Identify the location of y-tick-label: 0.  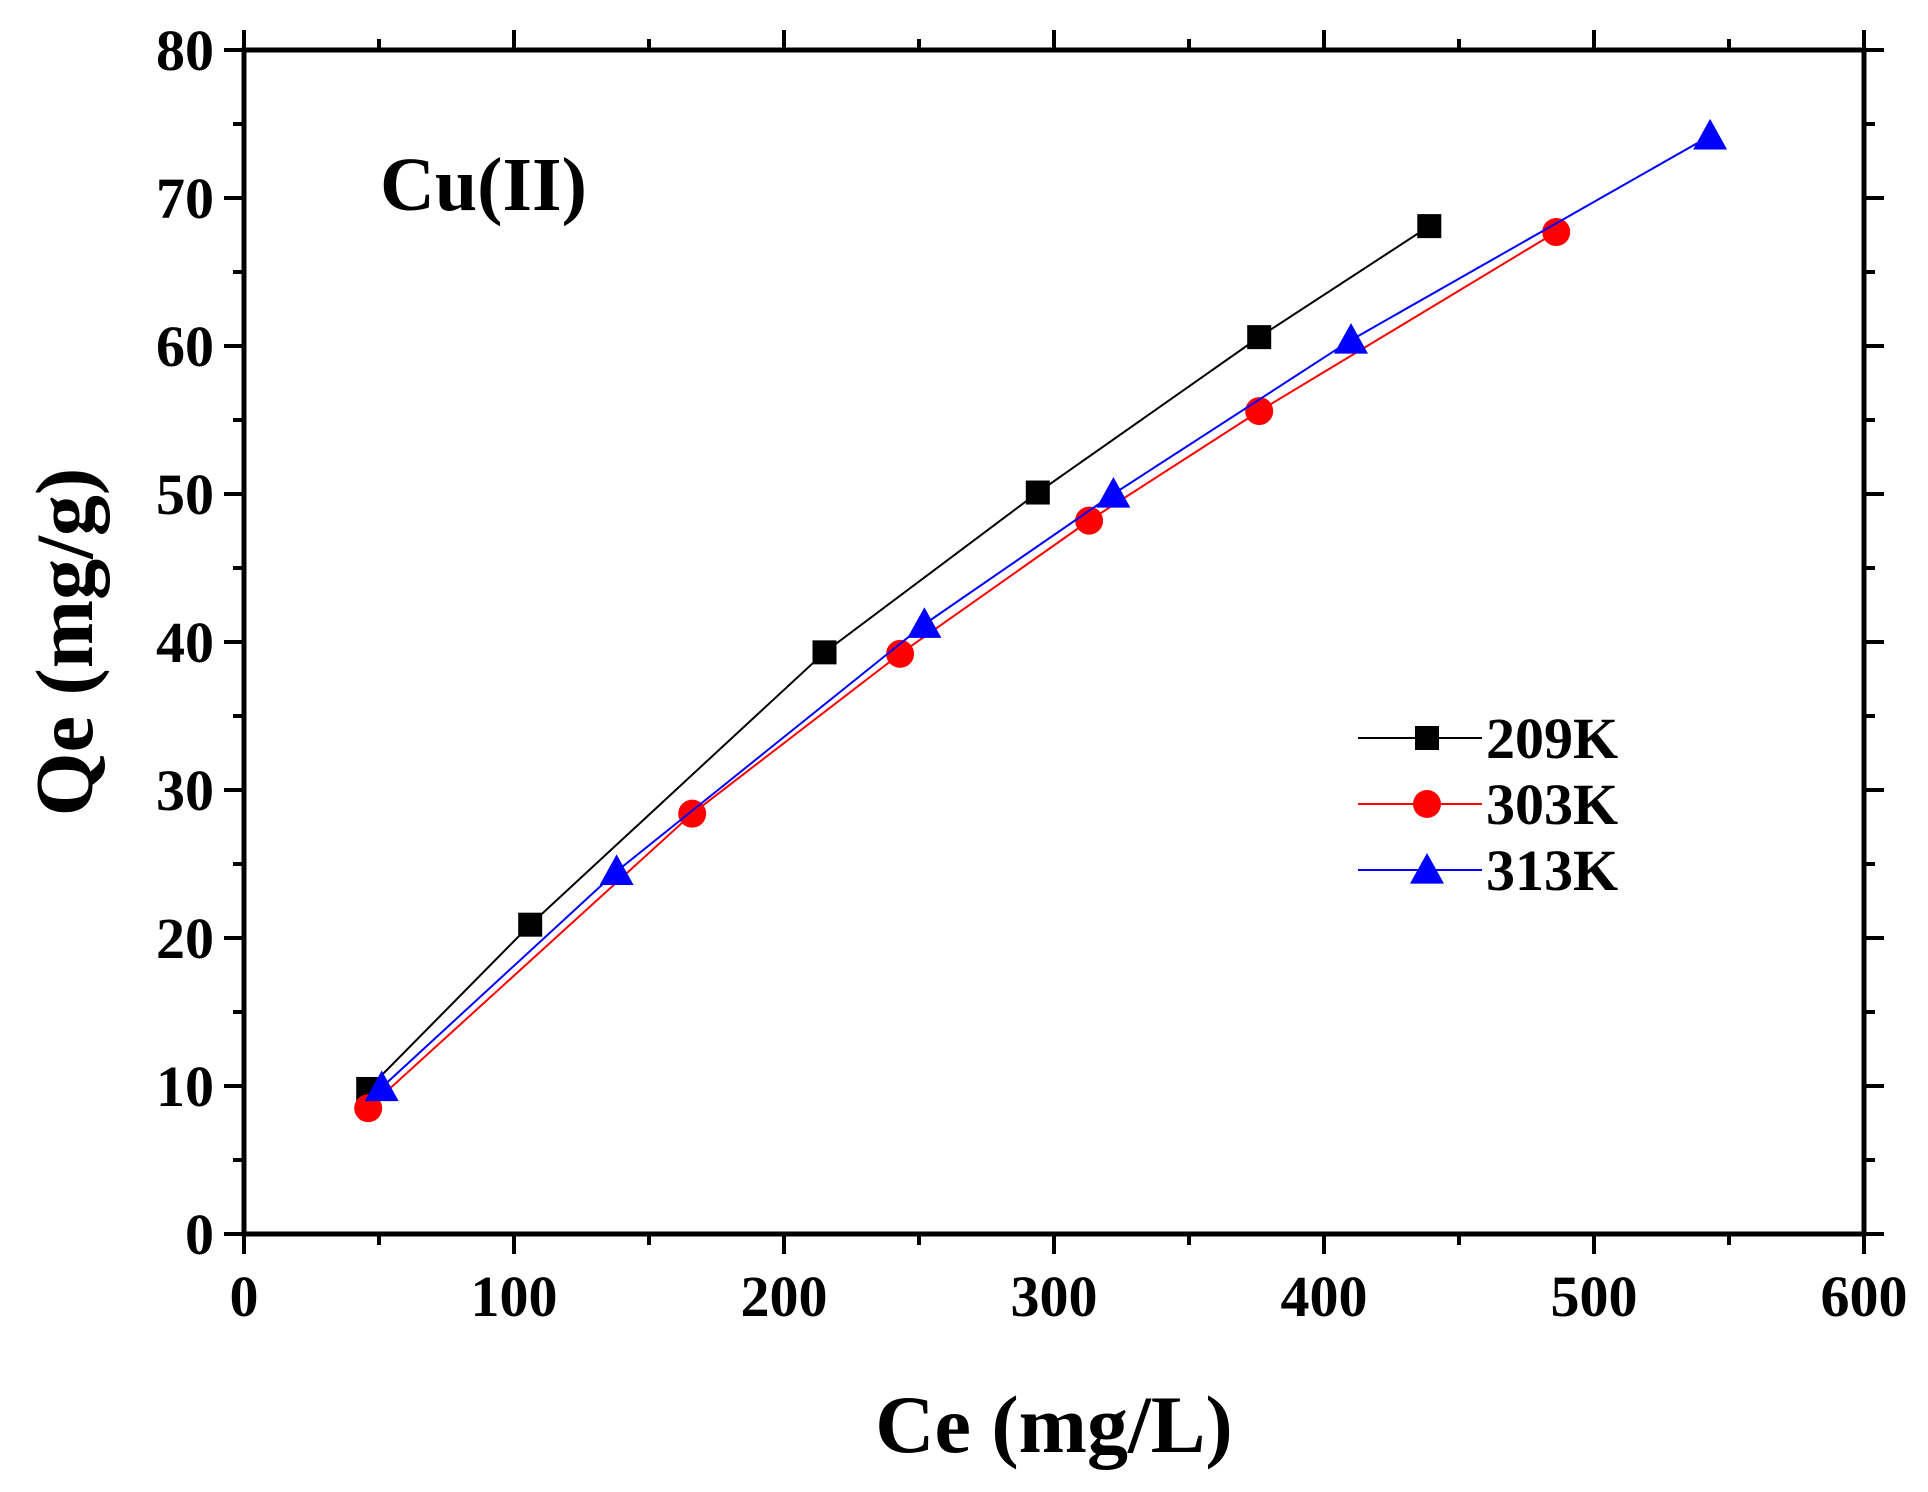
(199, 1234).